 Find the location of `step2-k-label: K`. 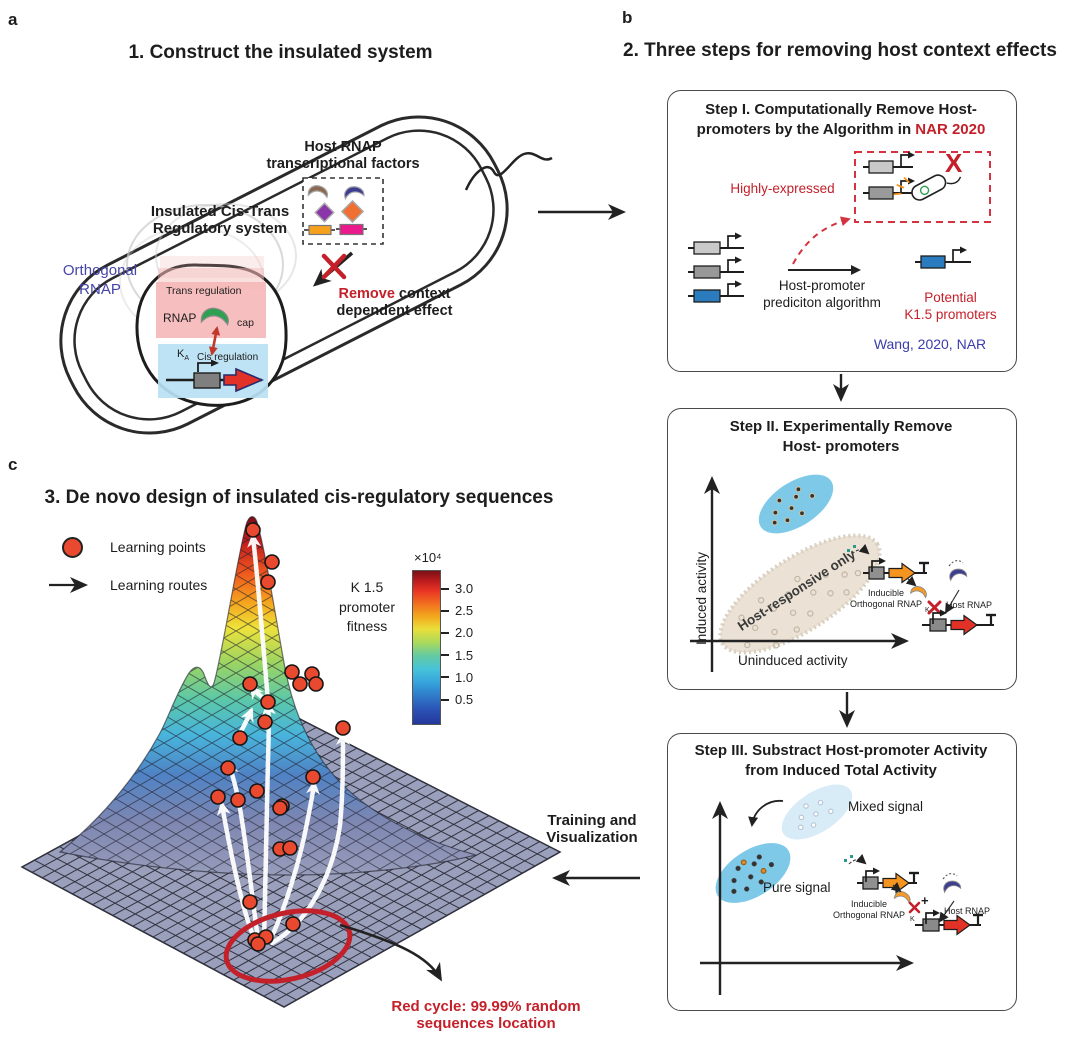

step2-k-label: K is located at coordinates (927, 610).